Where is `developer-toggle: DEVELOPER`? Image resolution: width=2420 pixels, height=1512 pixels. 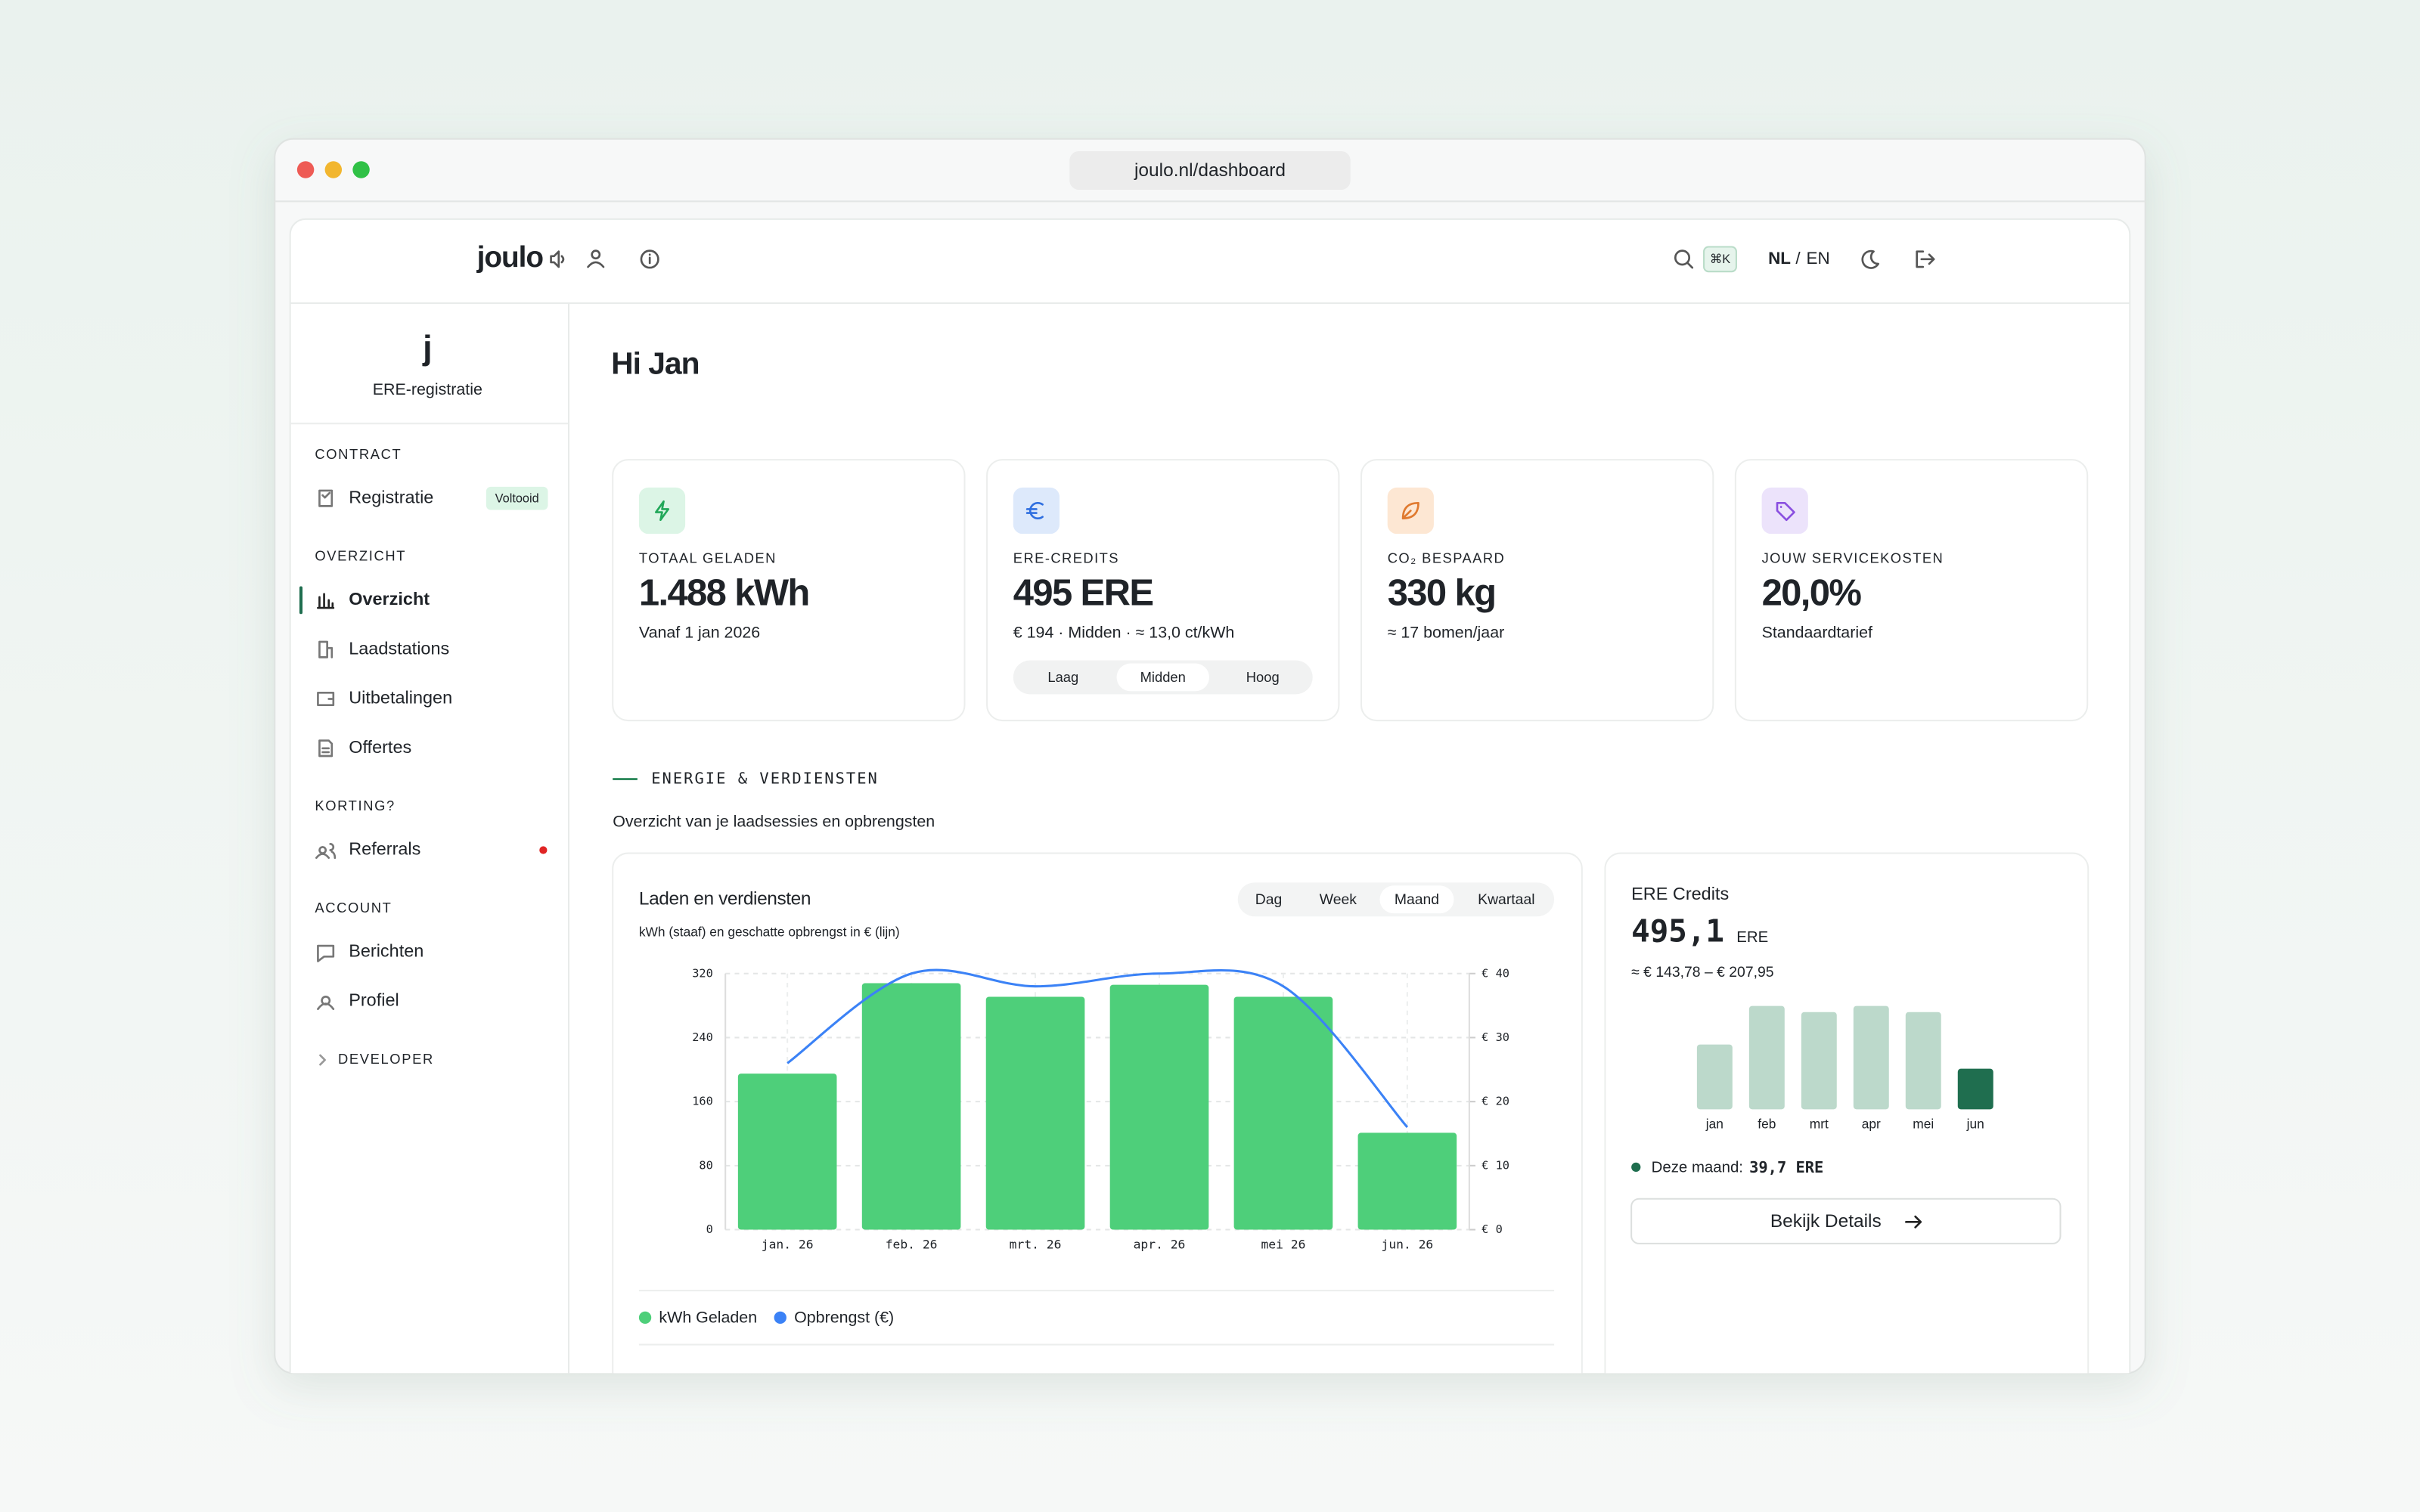 developer-toggle: DEVELOPER is located at coordinates (386, 1059).